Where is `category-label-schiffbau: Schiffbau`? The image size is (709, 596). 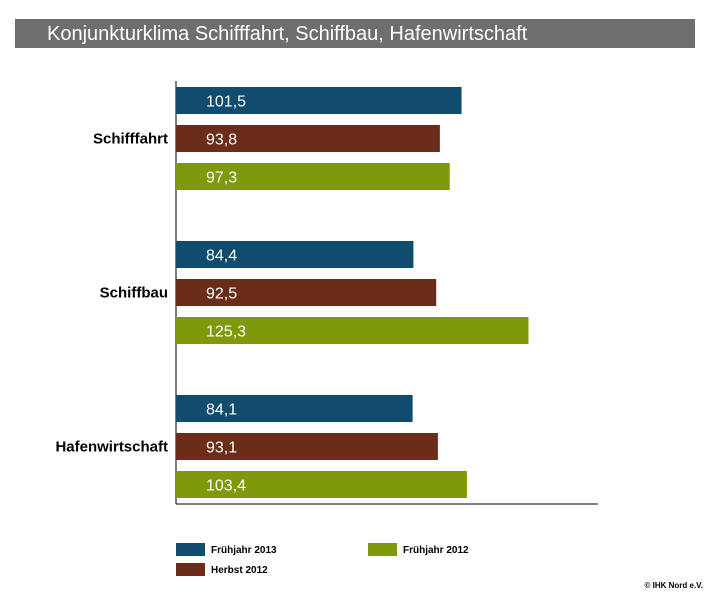
category-label-schiffbau: Schiffbau is located at coordinates (134, 293).